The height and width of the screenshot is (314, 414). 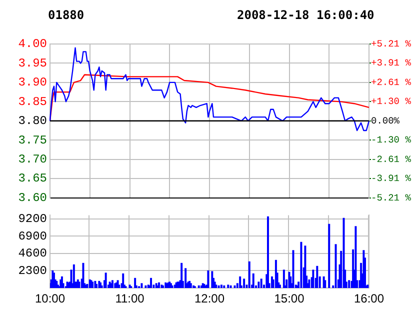 What do you see at coordinates (369, 299) in the screenshot?
I see `x-tick-label: 16:00` at bounding box center [369, 299].